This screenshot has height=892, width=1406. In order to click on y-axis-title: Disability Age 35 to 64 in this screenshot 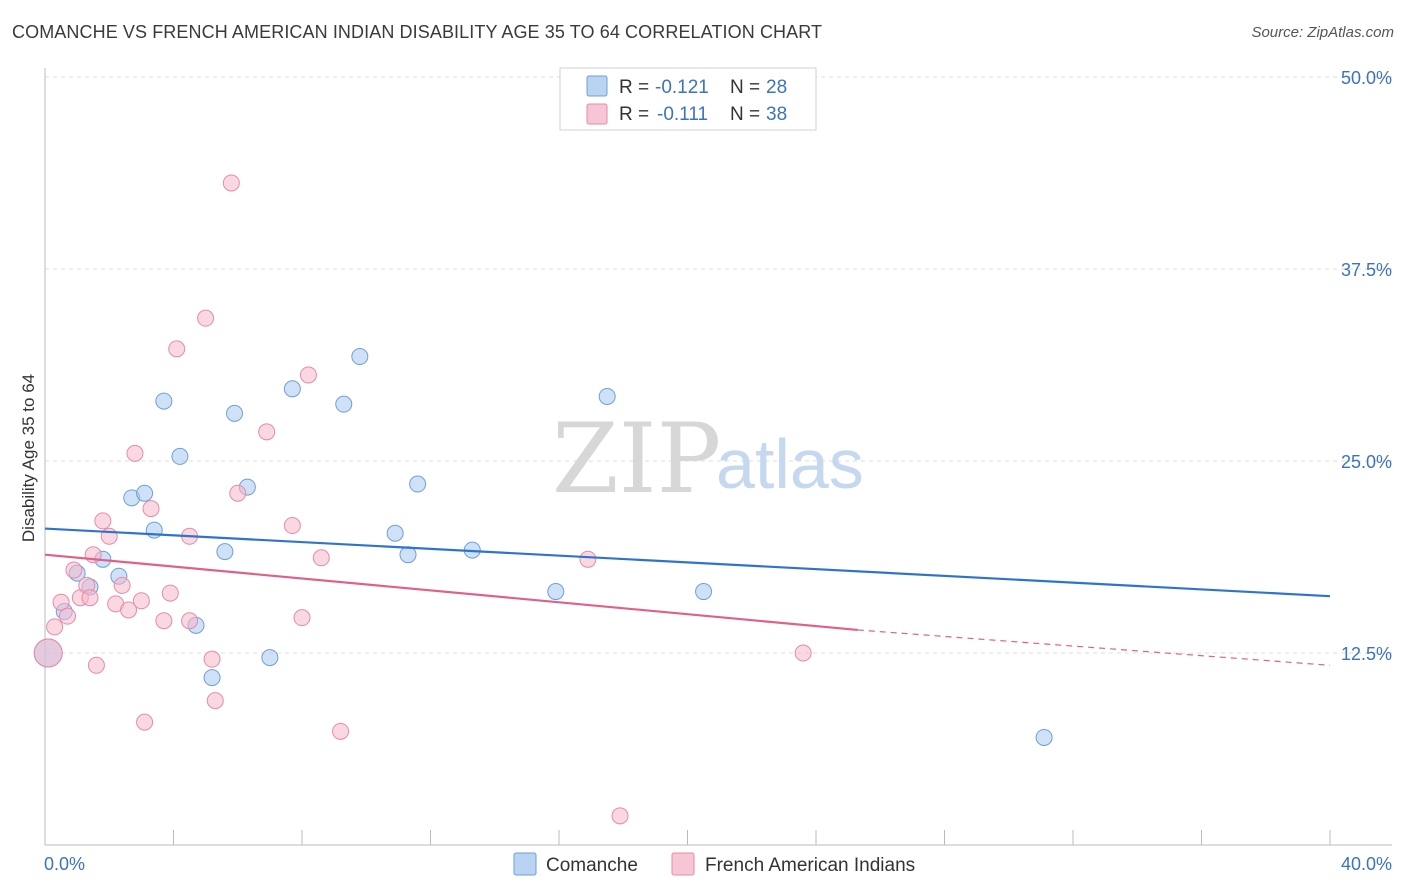, I will do `click(28, 458)`.